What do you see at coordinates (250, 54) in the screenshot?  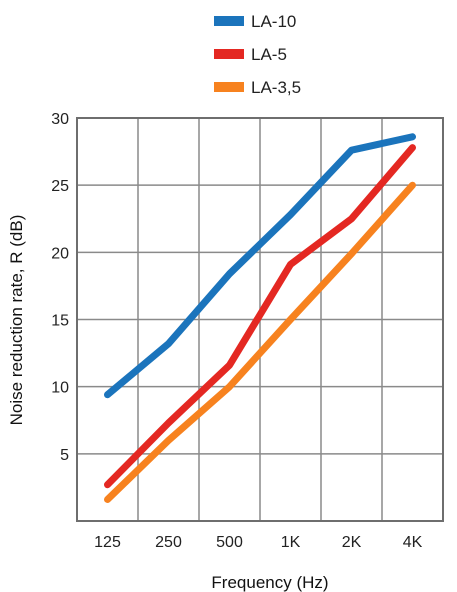 I see `legend-item: LA-5` at bounding box center [250, 54].